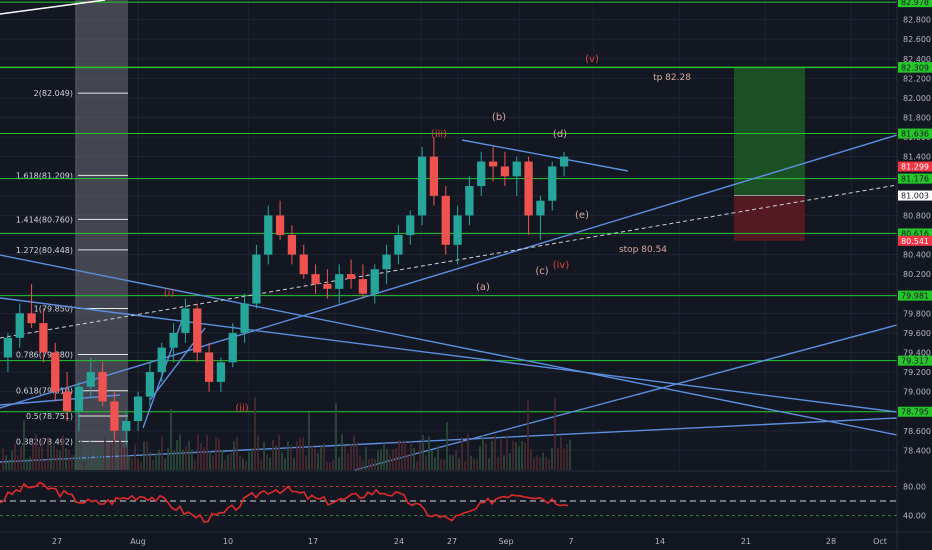  Describe the element at coordinates (44, 391) in the screenshot. I see `fib-level-label: 0.618(79.010)` at that location.